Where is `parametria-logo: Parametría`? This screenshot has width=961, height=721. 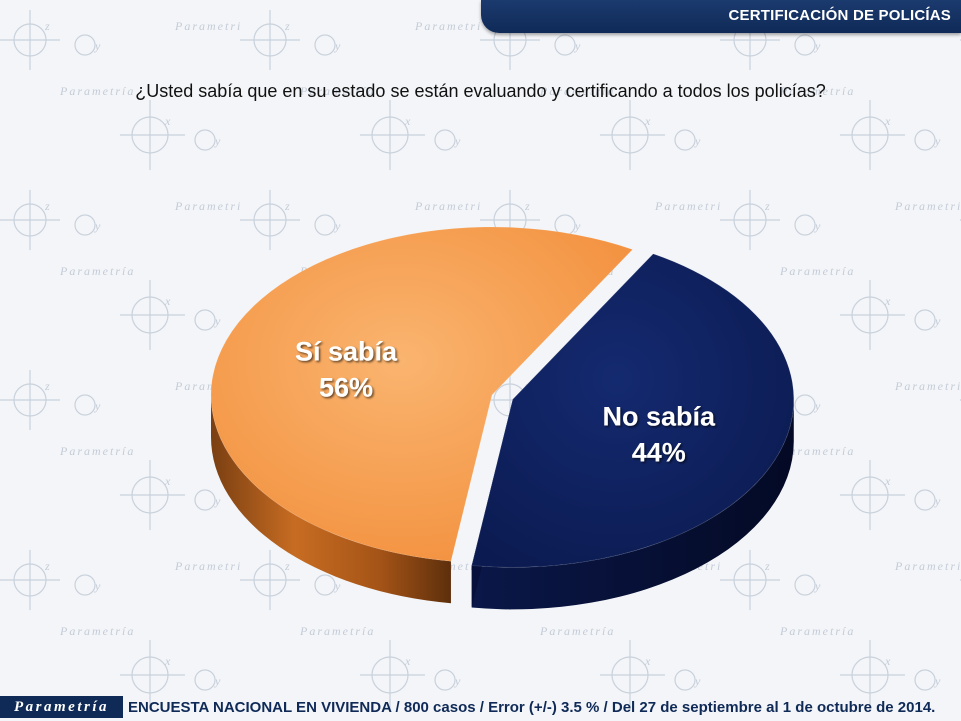 parametria-logo: Parametría is located at coordinates (61, 707).